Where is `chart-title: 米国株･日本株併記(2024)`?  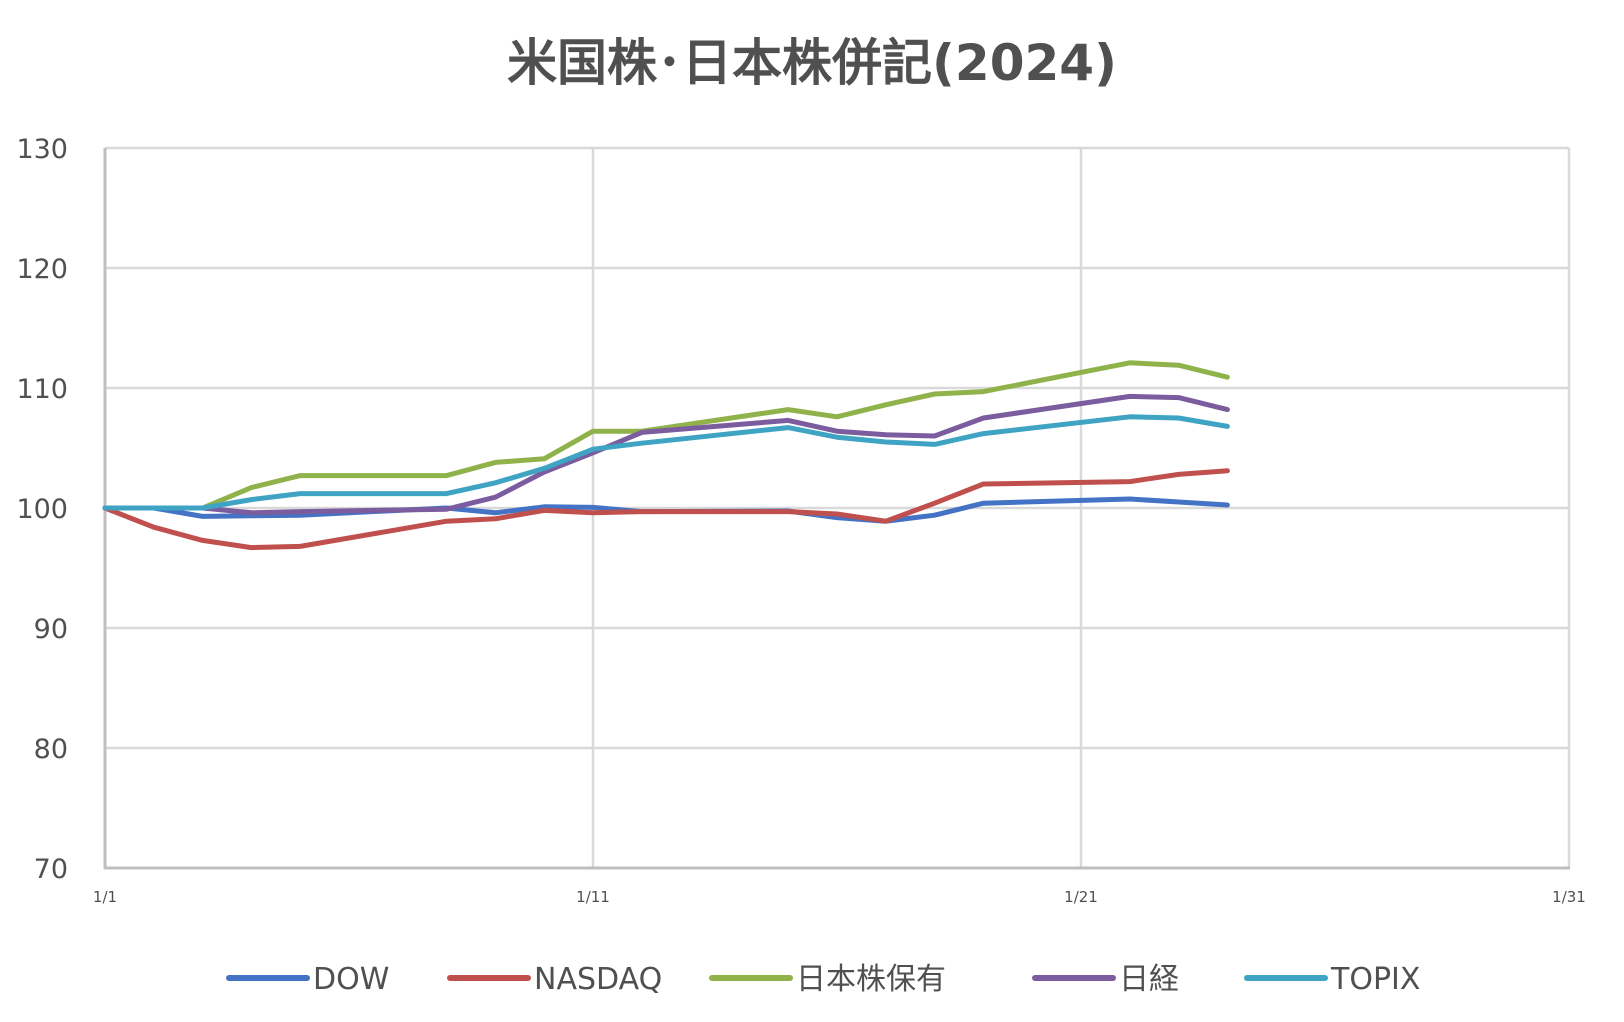
chart-title: 米国株･日本株併記(2024) is located at coordinates (812, 63).